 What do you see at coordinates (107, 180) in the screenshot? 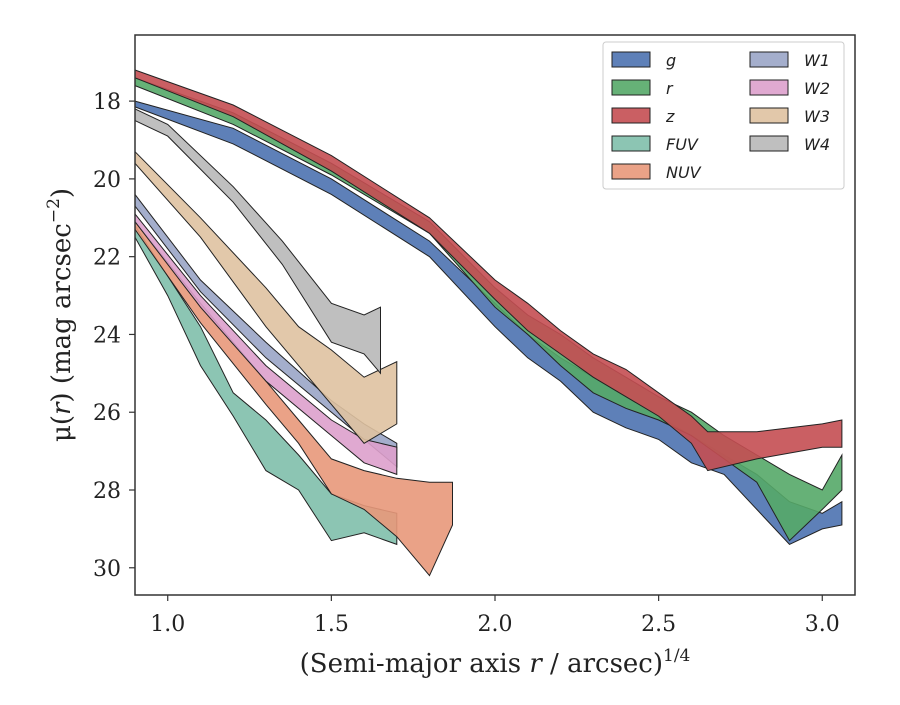
I see `y-tick-label: 20` at bounding box center [107, 180].